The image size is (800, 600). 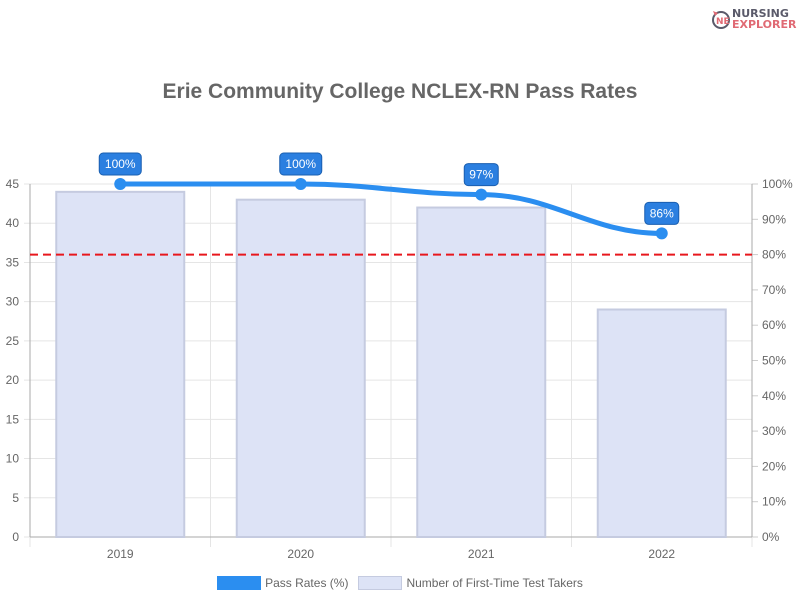 What do you see at coordinates (15, 537) in the screenshot?
I see `y-left-tick-label: 0` at bounding box center [15, 537].